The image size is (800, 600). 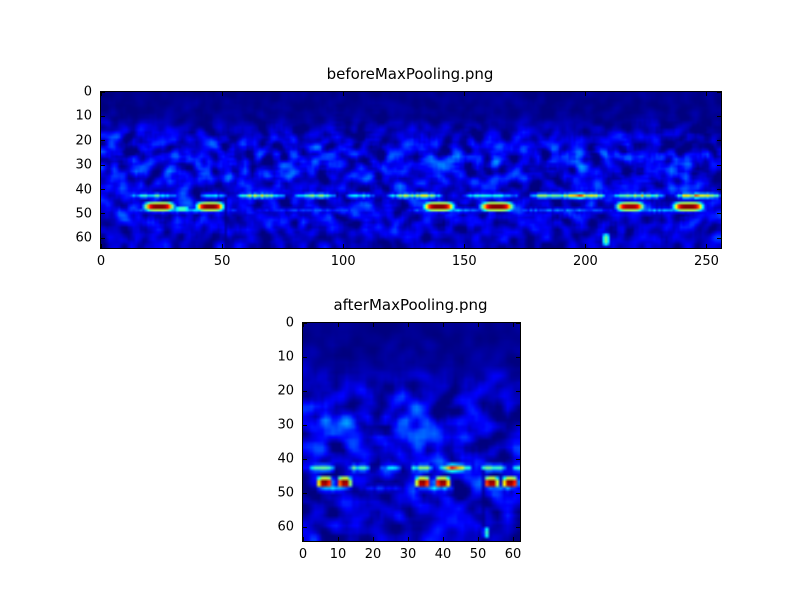 I want to click on after-maxpooling-title: afterMaxPooling.png, so click(x=410, y=305).